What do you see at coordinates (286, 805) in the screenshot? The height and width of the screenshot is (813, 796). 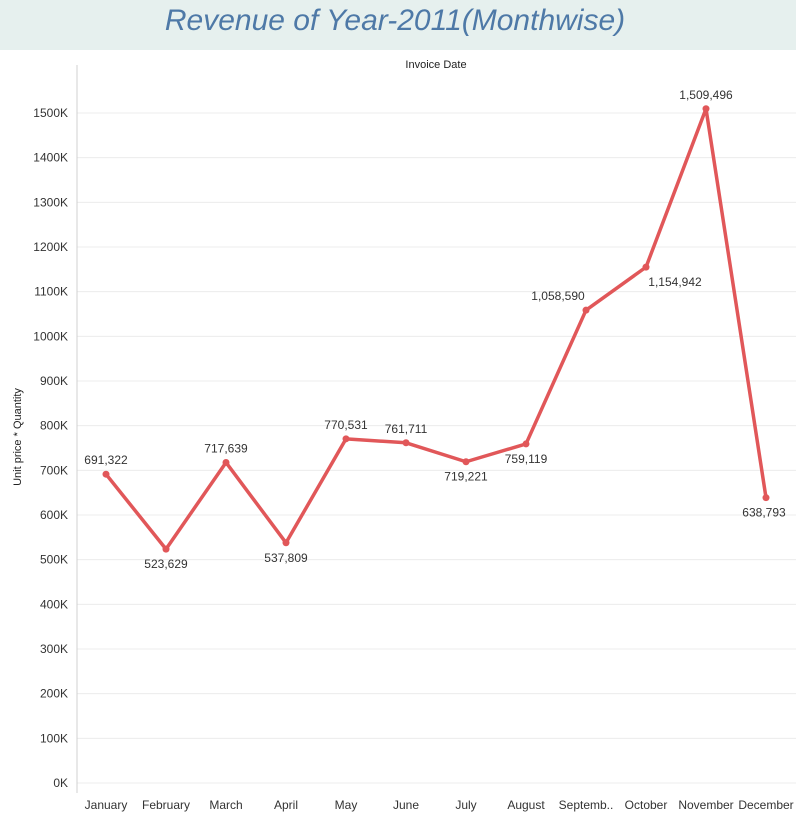 I see `x-tick-label: April` at bounding box center [286, 805].